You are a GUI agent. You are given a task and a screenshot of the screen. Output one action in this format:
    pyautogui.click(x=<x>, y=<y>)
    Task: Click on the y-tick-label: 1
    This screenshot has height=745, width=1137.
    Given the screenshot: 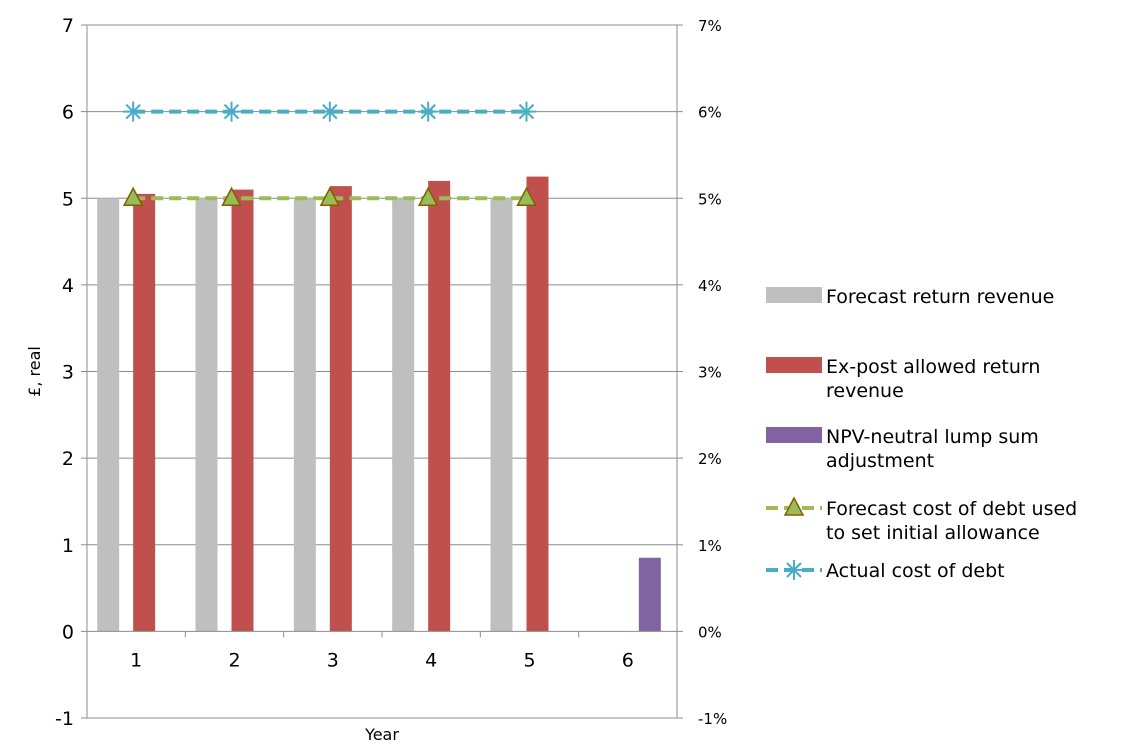 What is the action you would take?
    pyautogui.click(x=68, y=546)
    